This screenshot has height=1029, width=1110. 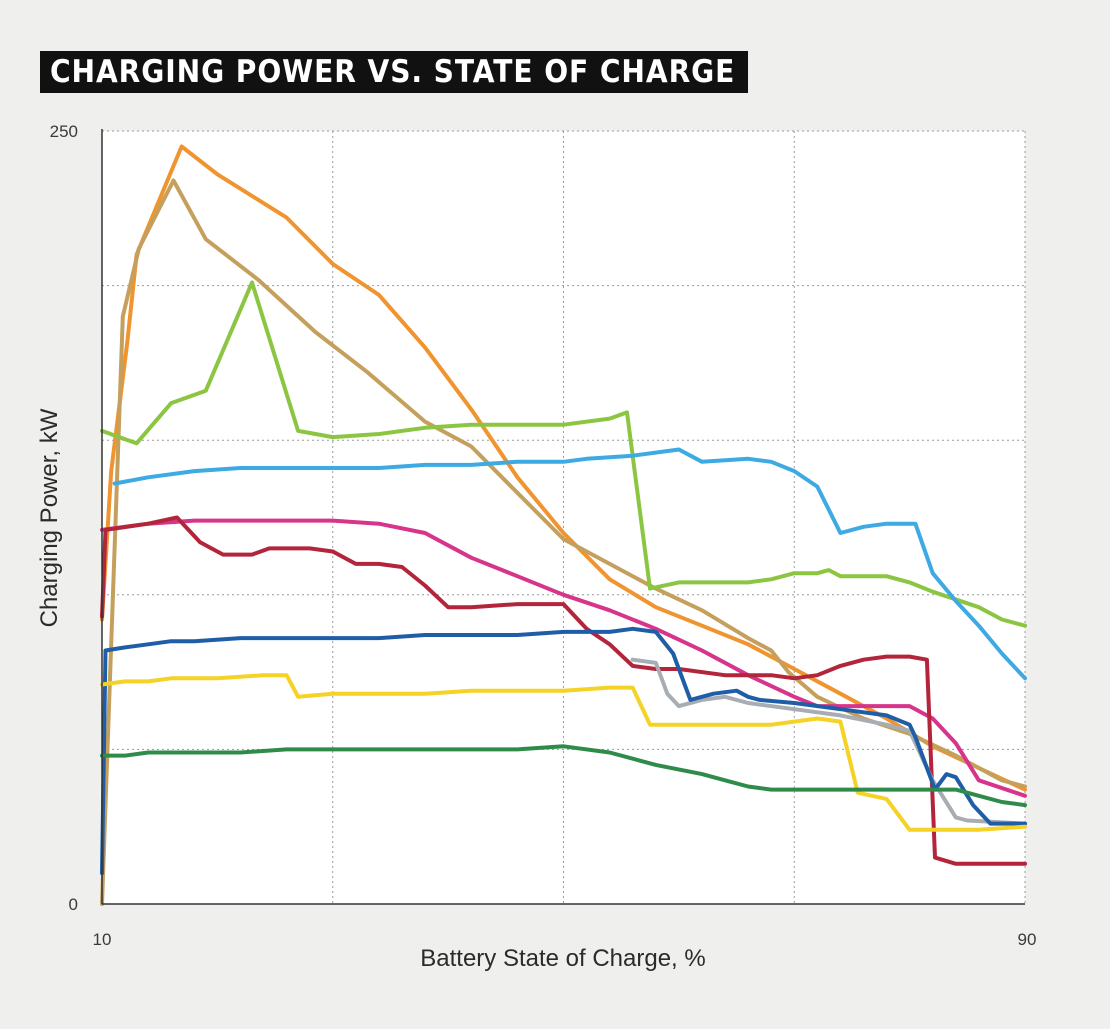 What do you see at coordinates (102, 939) in the screenshot?
I see `x-tick-label: 10` at bounding box center [102, 939].